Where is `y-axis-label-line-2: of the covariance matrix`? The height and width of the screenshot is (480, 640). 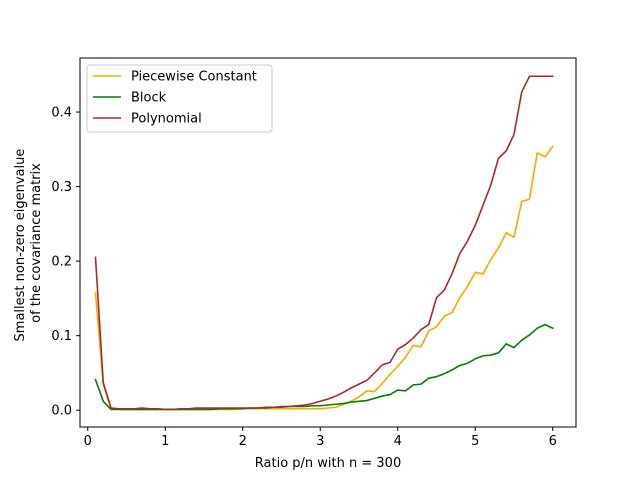
y-axis-label-line-2: of the covariance matrix is located at coordinates (36, 243).